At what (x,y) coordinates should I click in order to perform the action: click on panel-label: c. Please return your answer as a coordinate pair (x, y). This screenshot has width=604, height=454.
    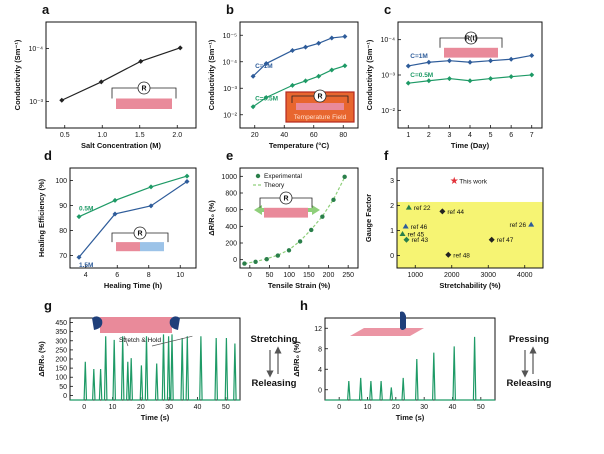
    Looking at the image, I should click on (387, 9).